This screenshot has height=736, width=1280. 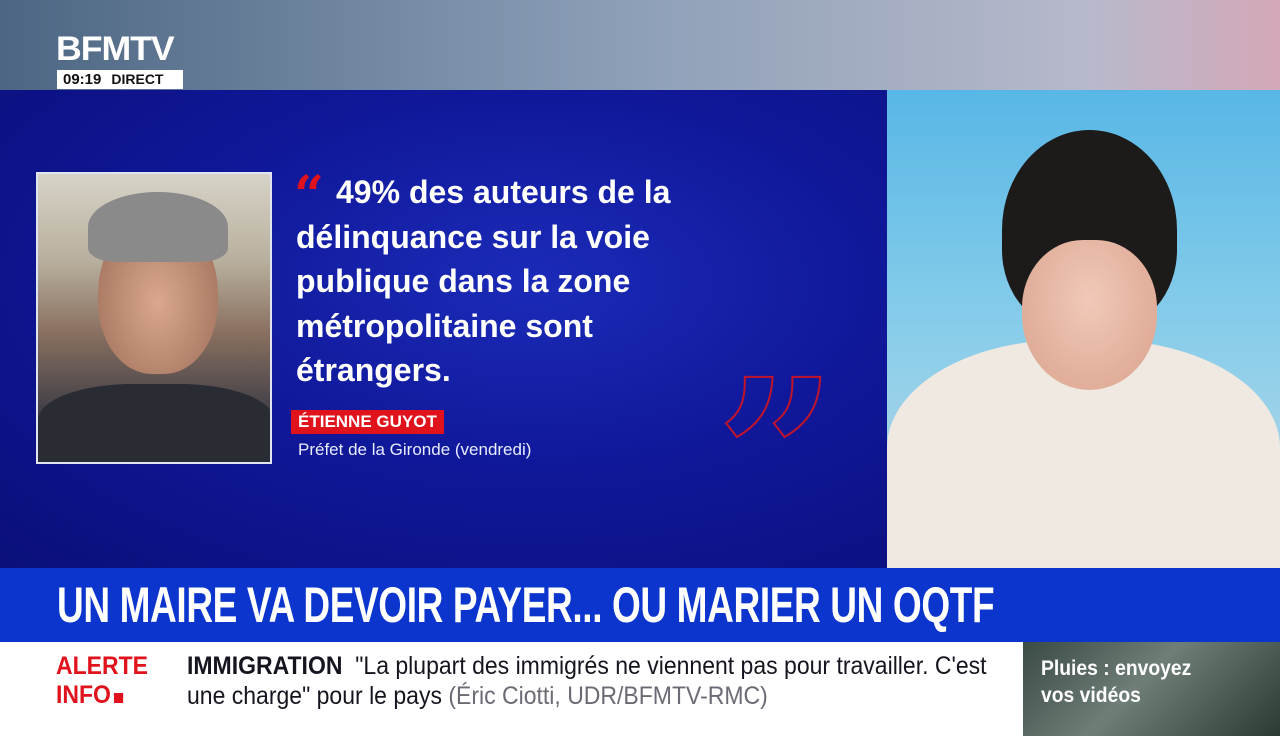 I want to click on live-clock: 09:19 DIRECT, so click(x=120, y=79).